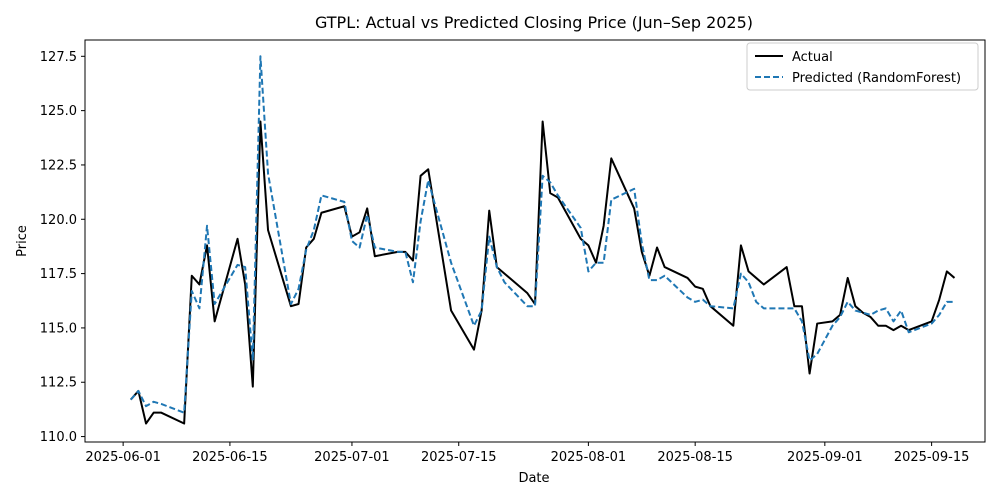 Image resolution: width=1000 pixels, height=500 pixels. Describe the element at coordinates (58, 437) in the screenshot. I see `y-tick-label: 110.0` at that location.